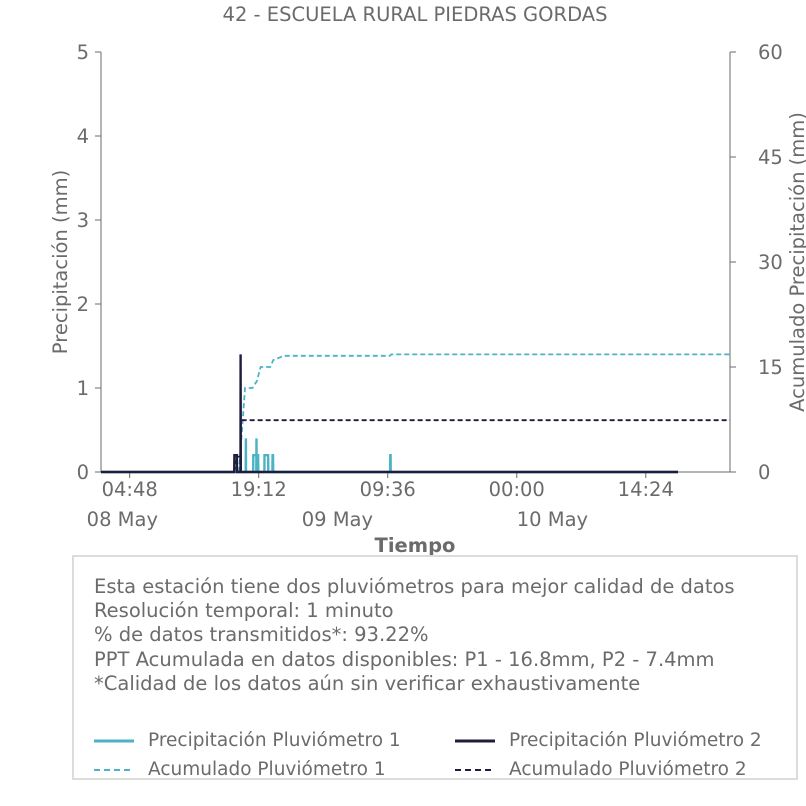 This screenshot has width=806, height=806. Describe the element at coordinates (475, 770) in the screenshot. I see `legend-swatch-acum-p2` at that location.